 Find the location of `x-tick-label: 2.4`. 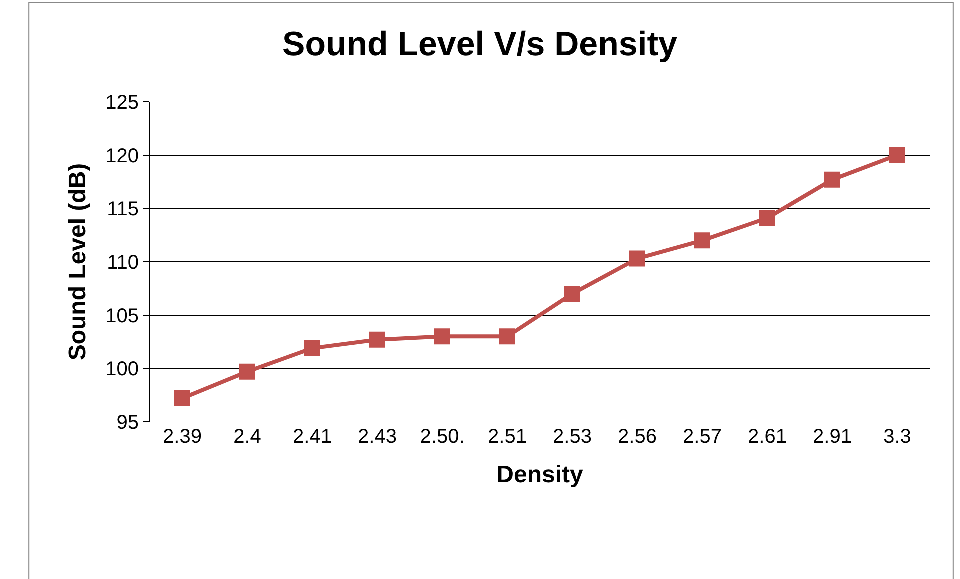

x-tick-label: 2.4 is located at coordinates (248, 437).